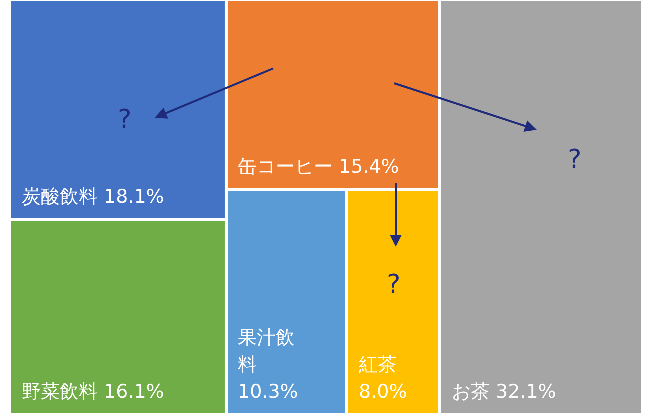  I want to click on data-label: 10.3%, so click(268, 392).